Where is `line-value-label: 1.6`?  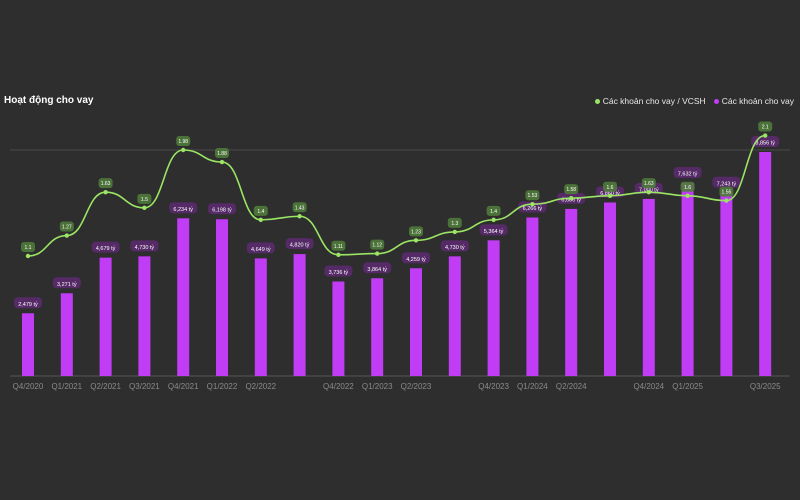 line-value-label: 1.6 is located at coordinates (687, 188).